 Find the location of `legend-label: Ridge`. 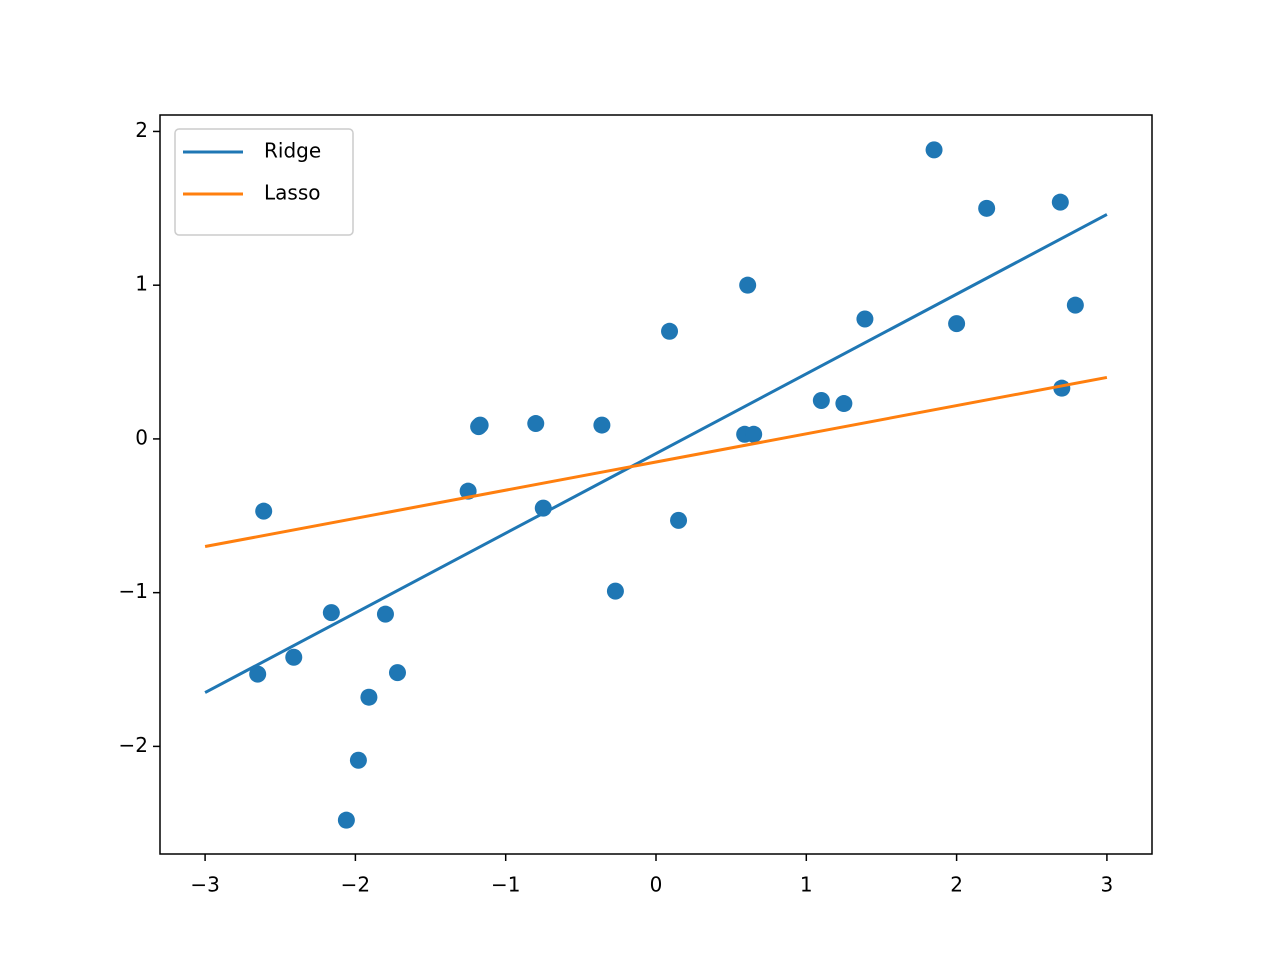

legend-label: Ridge is located at coordinates (292, 151).